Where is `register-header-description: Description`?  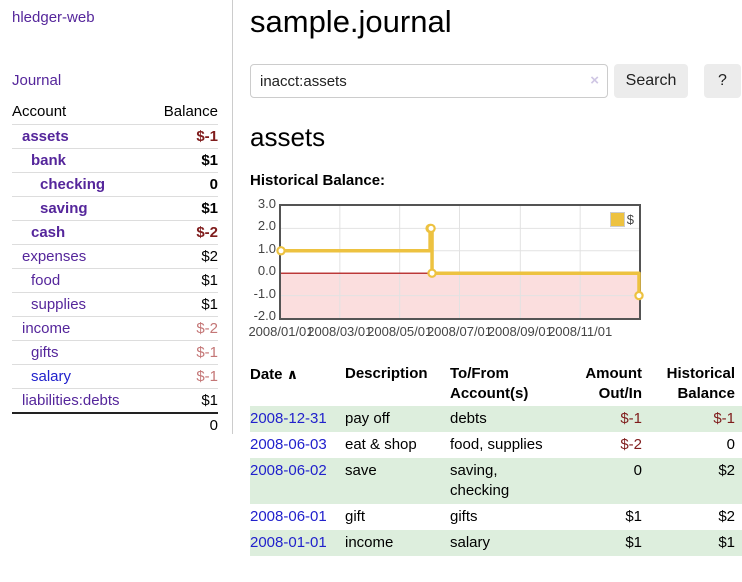 register-header-description: Description is located at coordinates (386, 373).